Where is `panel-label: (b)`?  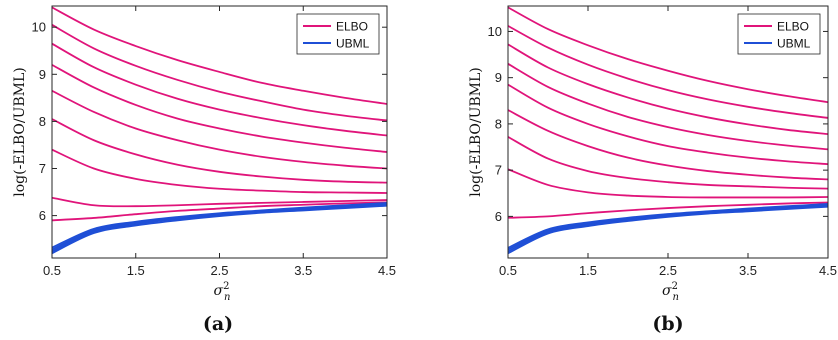 panel-label: (b) is located at coordinates (667, 324).